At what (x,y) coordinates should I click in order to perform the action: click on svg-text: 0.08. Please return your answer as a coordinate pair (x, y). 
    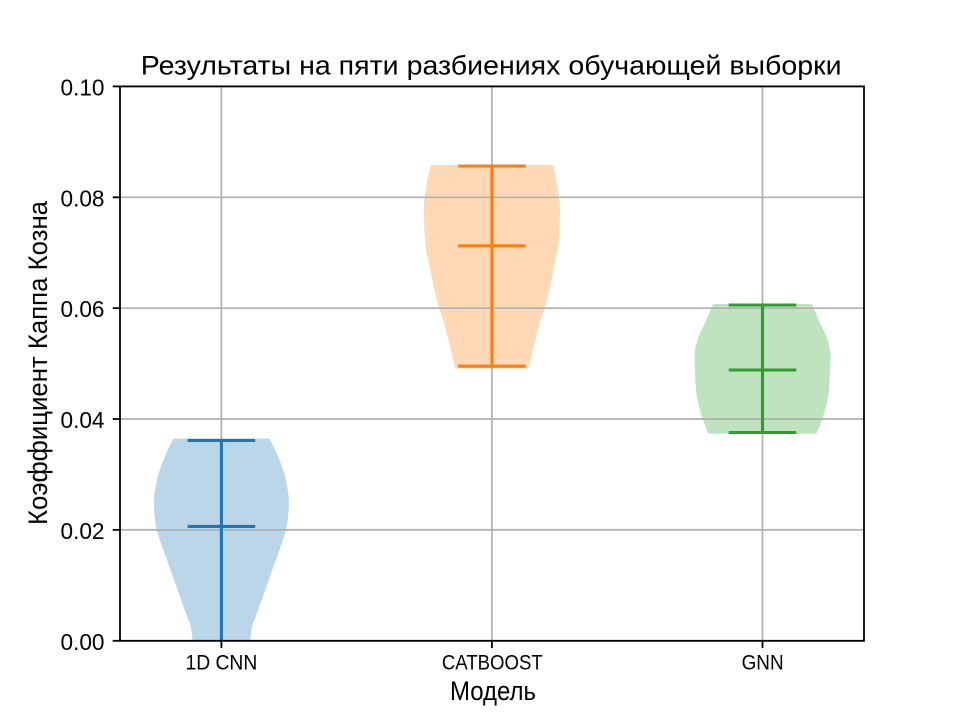
    Looking at the image, I should click on (83, 198).